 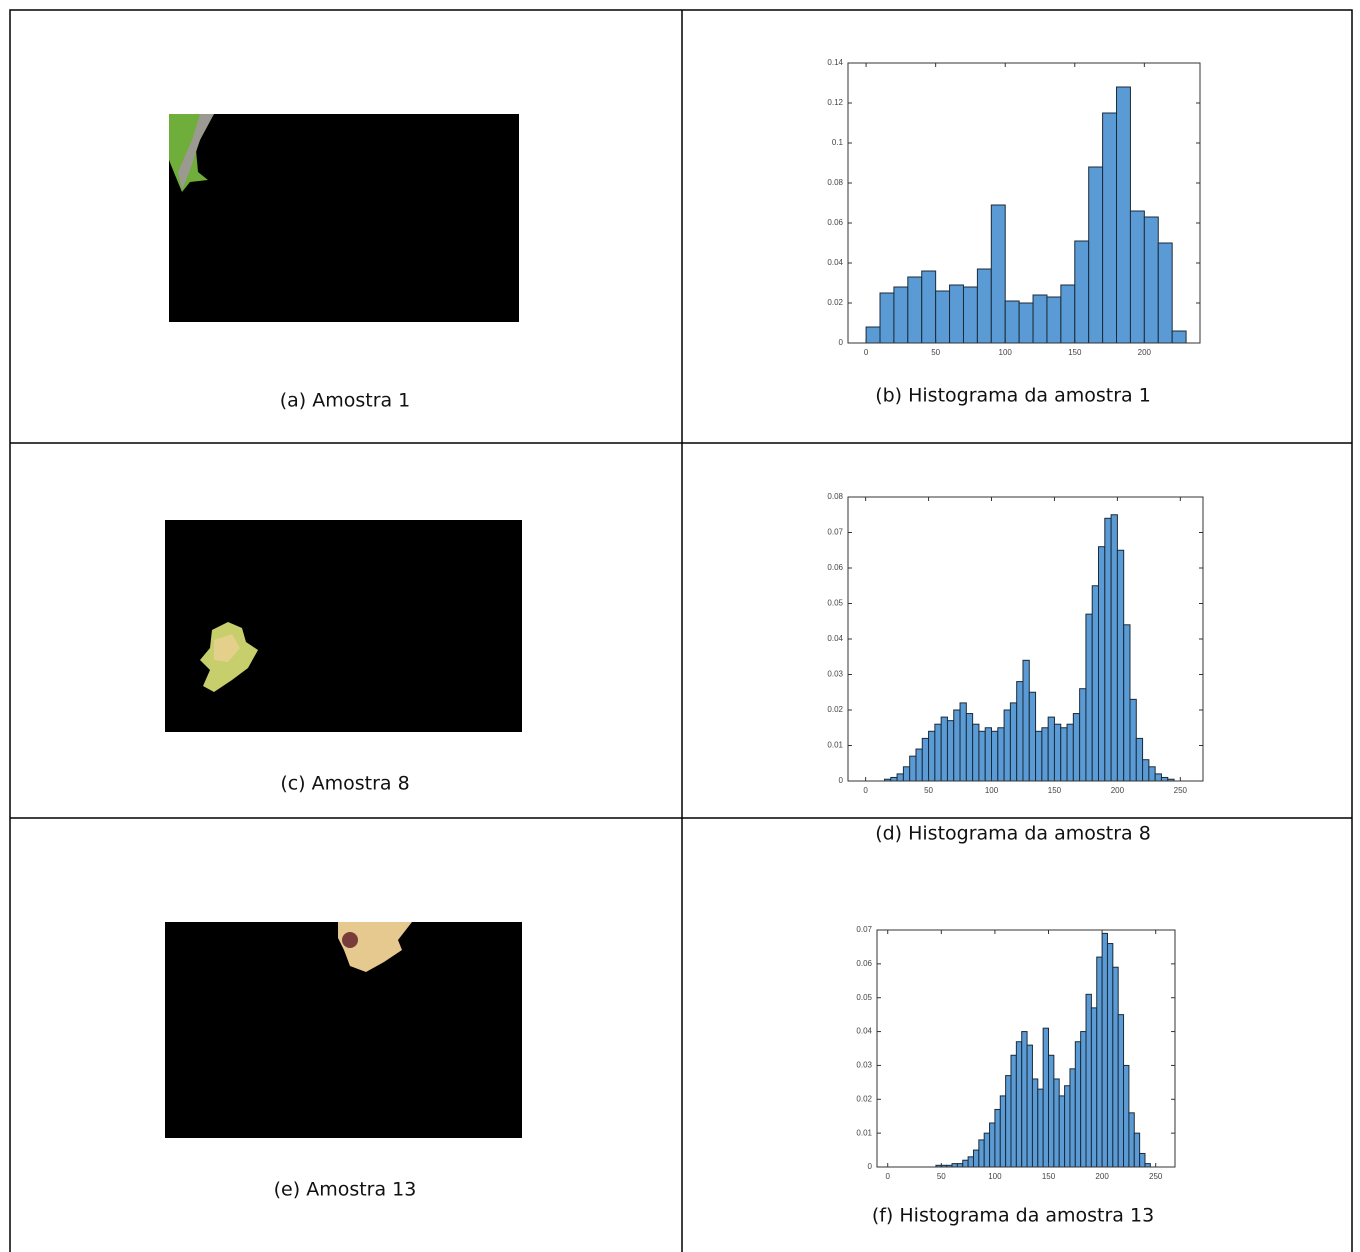 What do you see at coordinates (350, 940) in the screenshot?
I see `leaf-spot` at bounding box center [350, 940].